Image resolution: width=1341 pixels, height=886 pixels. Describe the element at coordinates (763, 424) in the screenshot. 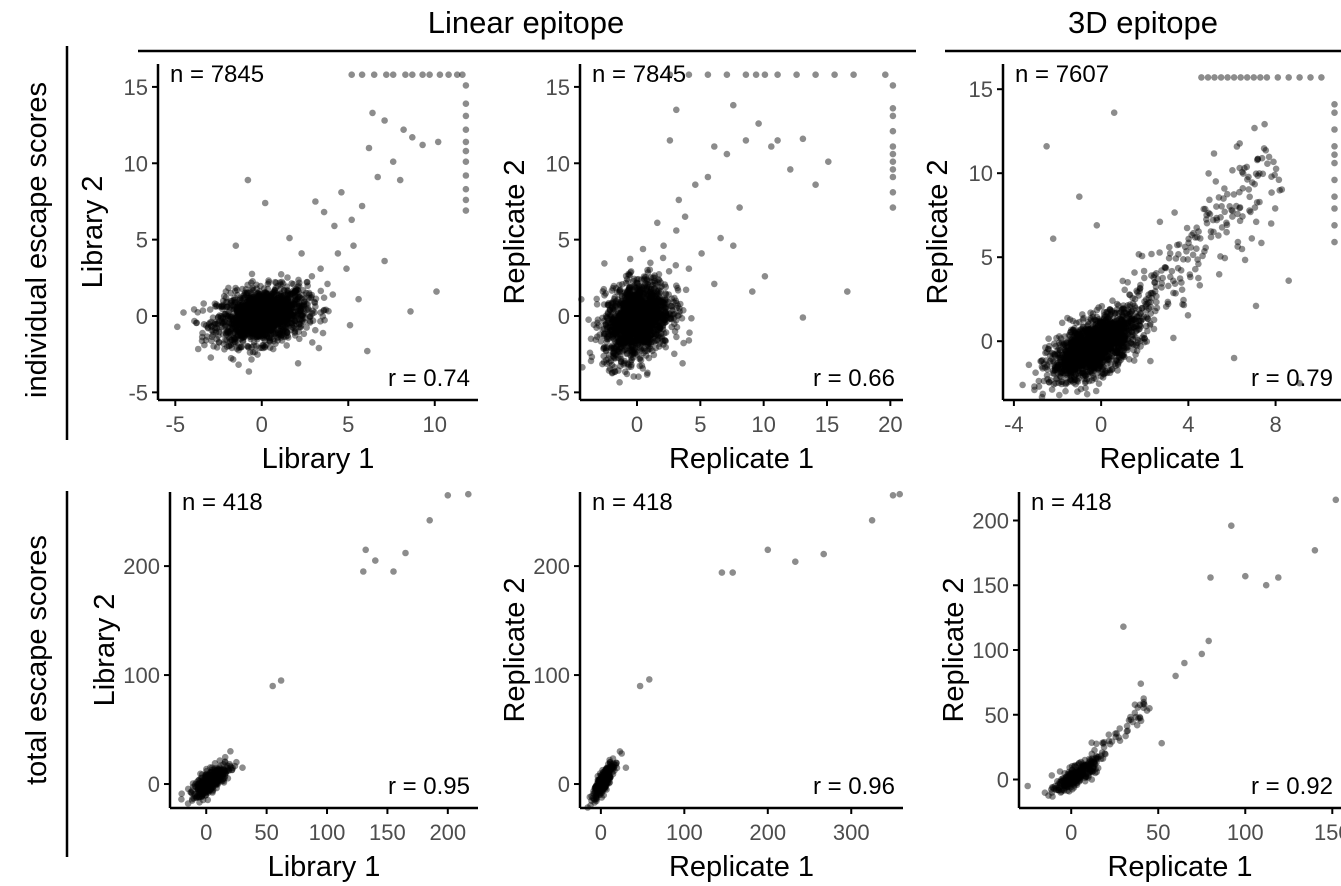

I see `x-tick-label: 10` at that location.